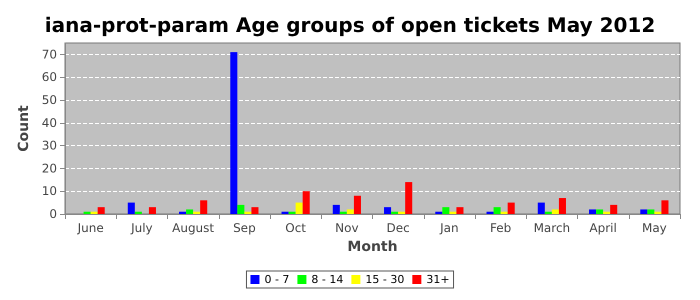  What do you see at coordinates (327, 279) in the screenshot?
I see `legend-label: 8 - 14` at bounding box center [327, 279].